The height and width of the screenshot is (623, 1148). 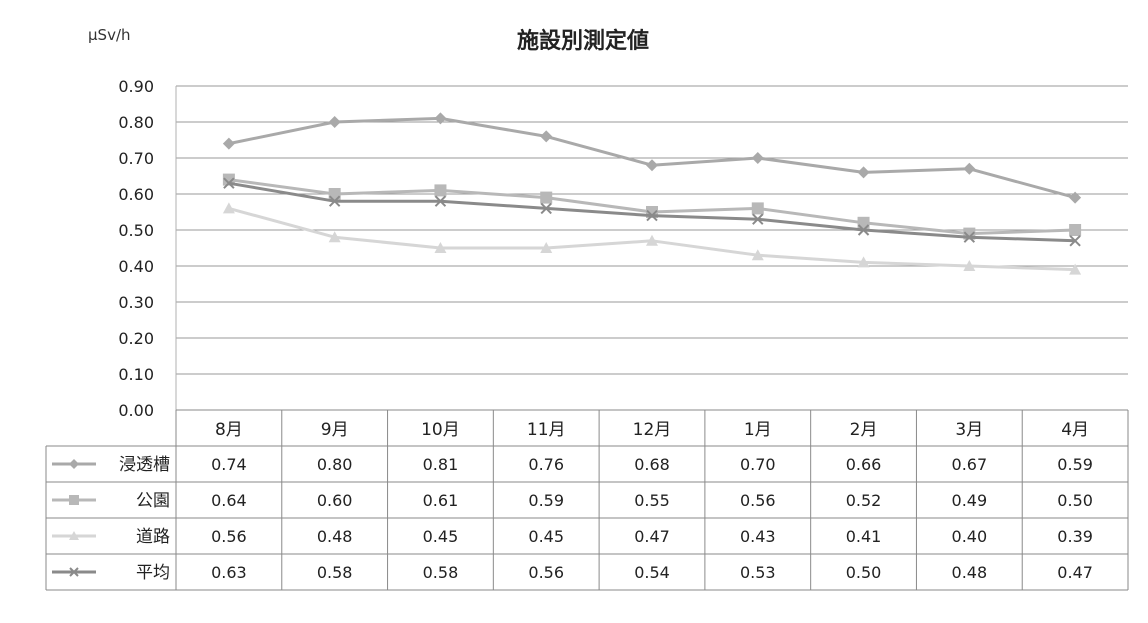 What do you see at coordinates (335, 464) in the screenshot?
I see `table-cell-value: 0.80` at bounding box center [335, 464].